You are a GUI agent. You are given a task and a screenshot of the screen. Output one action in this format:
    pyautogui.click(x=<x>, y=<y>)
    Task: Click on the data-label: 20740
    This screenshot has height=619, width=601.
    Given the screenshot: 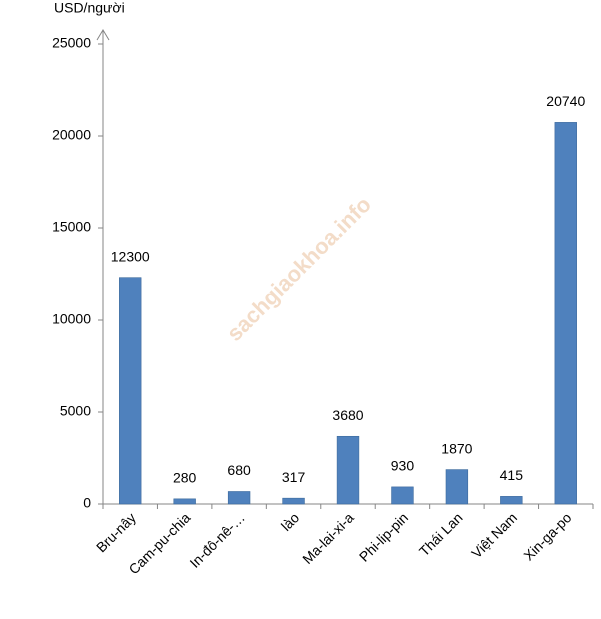 What is the action you would take?
    pyautogui.click(x=565, y=101)
    